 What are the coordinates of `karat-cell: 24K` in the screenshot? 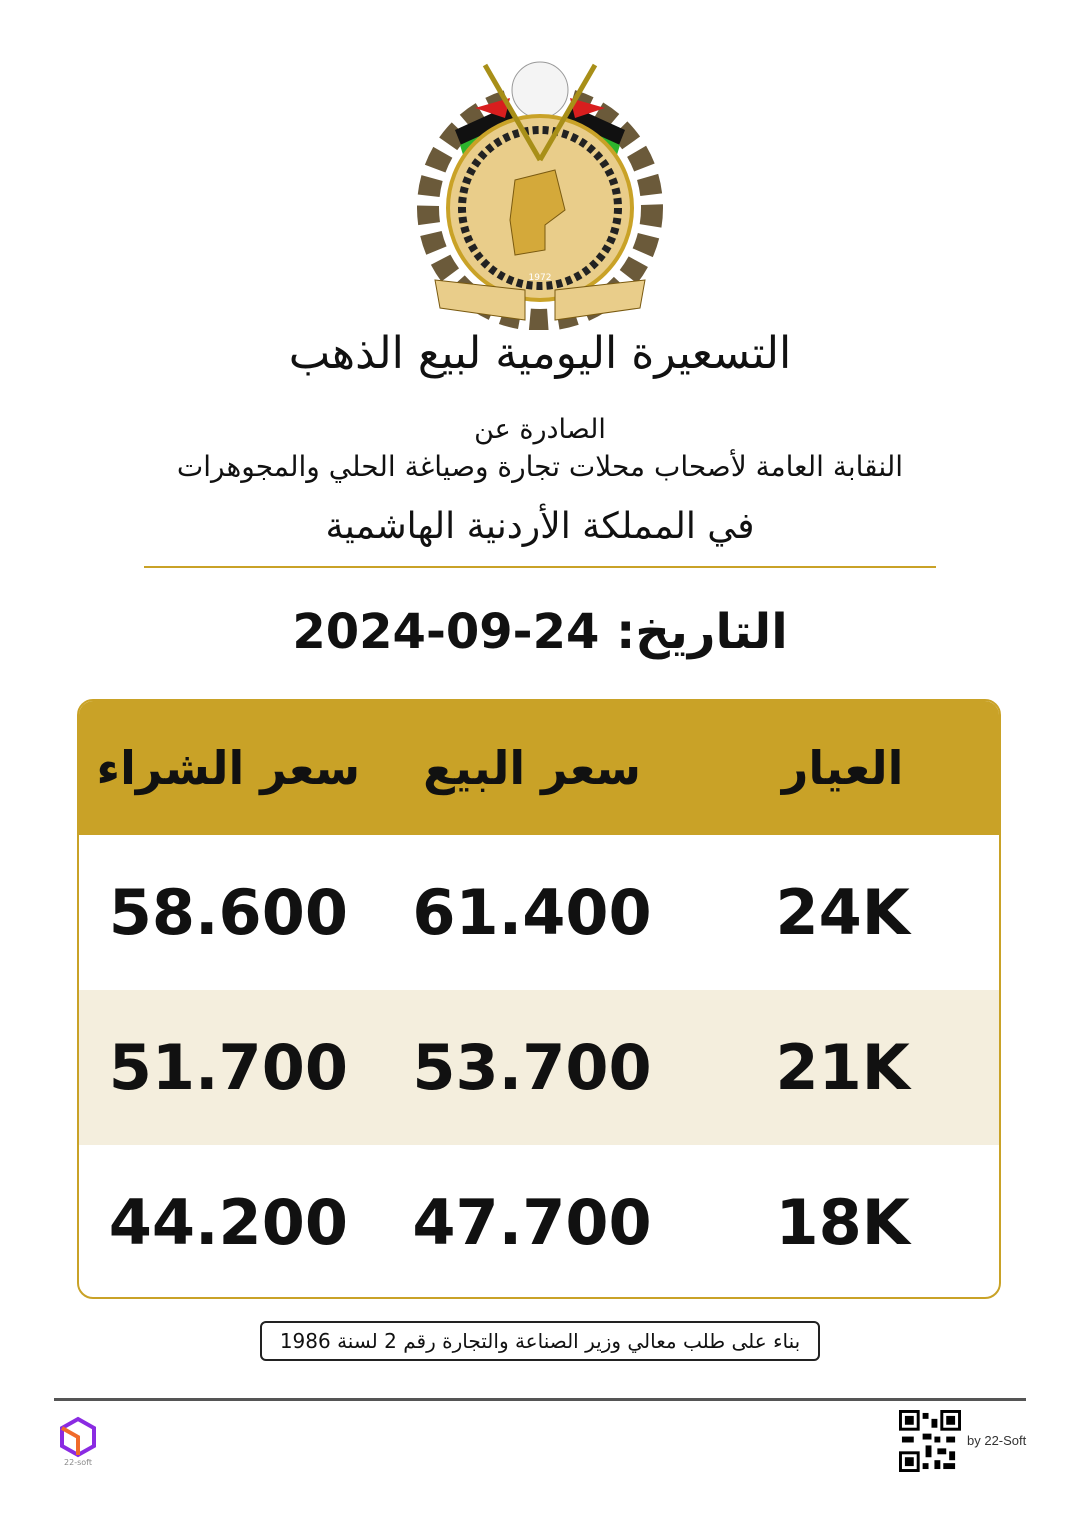 It's located at (842, 912).